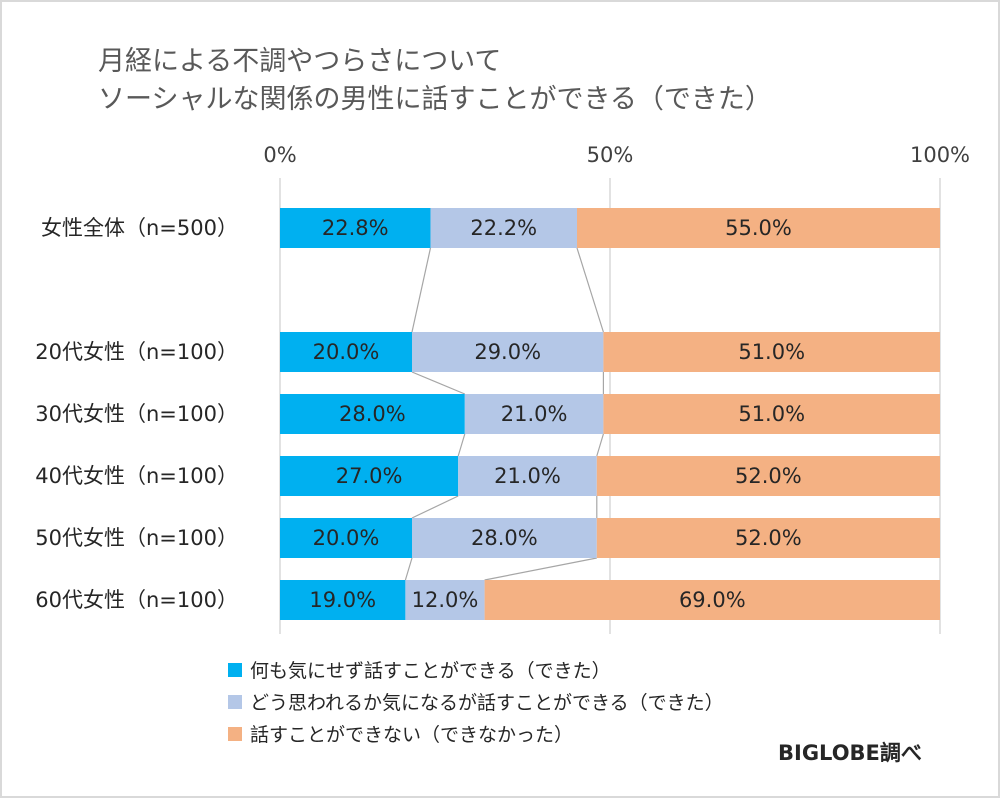 Image resolution: width=1000 pixels, height=800 pixels. I want to click on data-label: 19.0%, so click(342, 600).